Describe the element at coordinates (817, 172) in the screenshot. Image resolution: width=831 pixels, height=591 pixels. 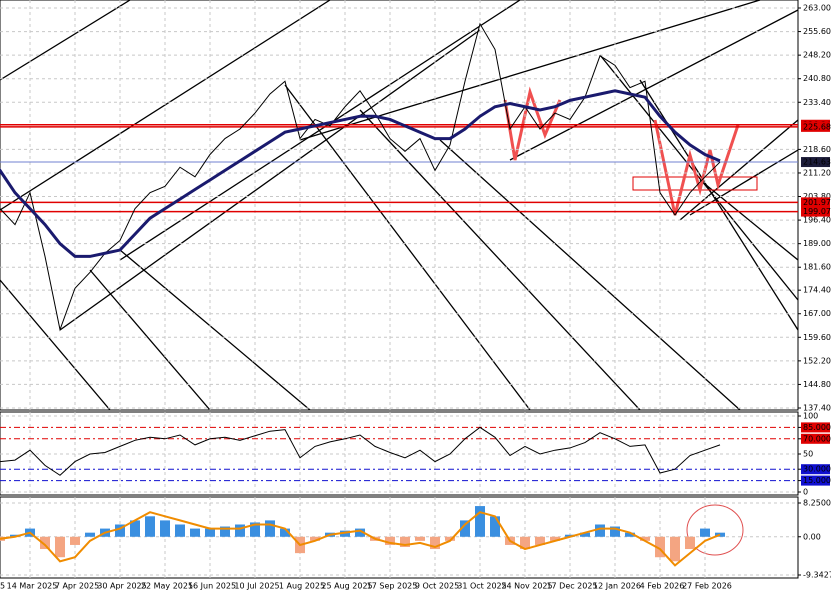
I see `y-tick-label: 211.20` at that location.